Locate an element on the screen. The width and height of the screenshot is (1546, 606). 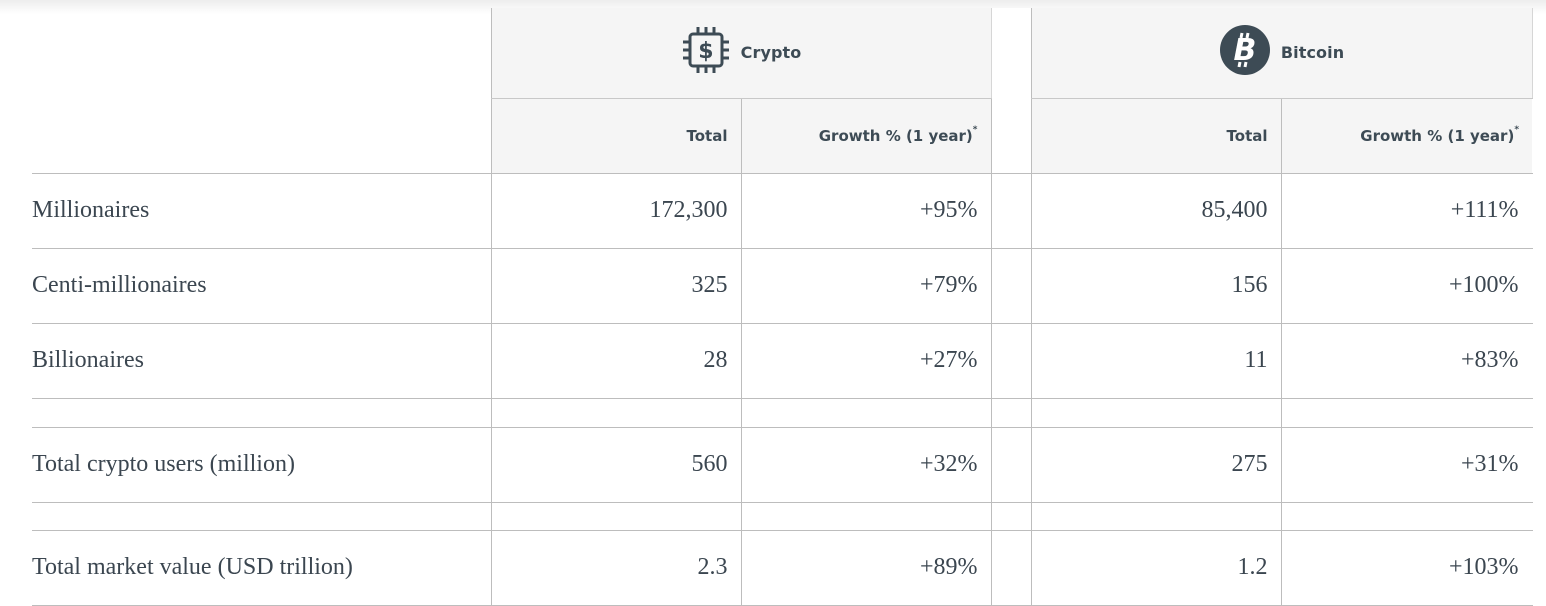
table-row: Millionaires 172,300 +95% 85,400 +111% is located at coordinates (782, 211).